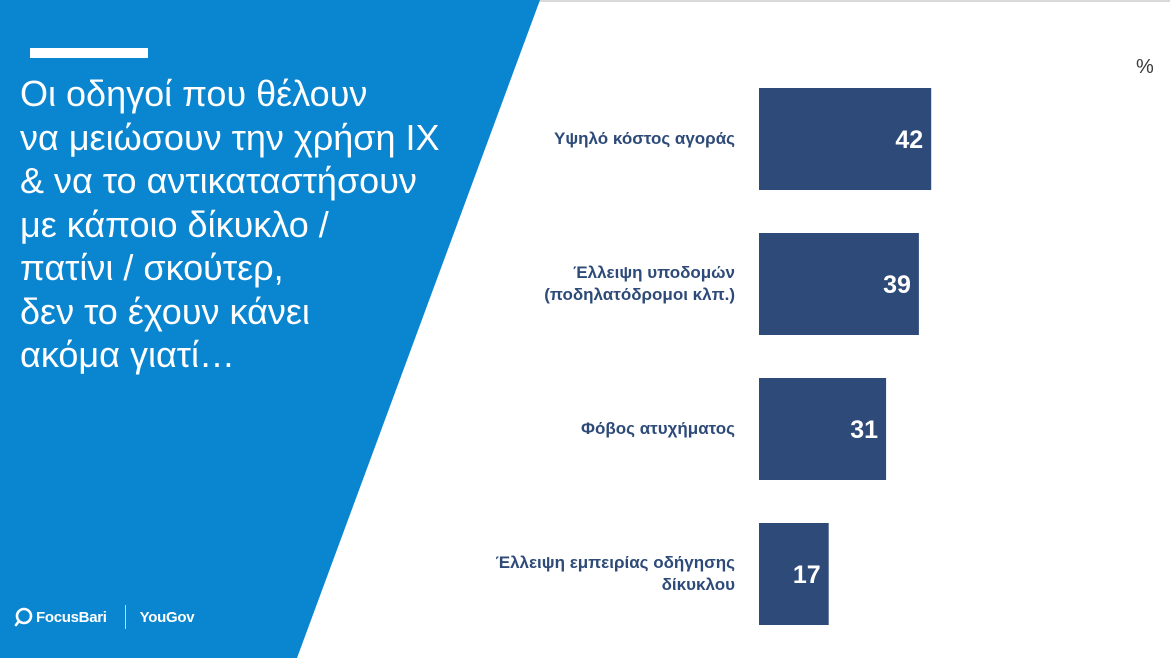  What do you see at coordinates (864, 430) in the screenshot?
I see `bar-value-label-3: 31` at bounding box center [864, 430].